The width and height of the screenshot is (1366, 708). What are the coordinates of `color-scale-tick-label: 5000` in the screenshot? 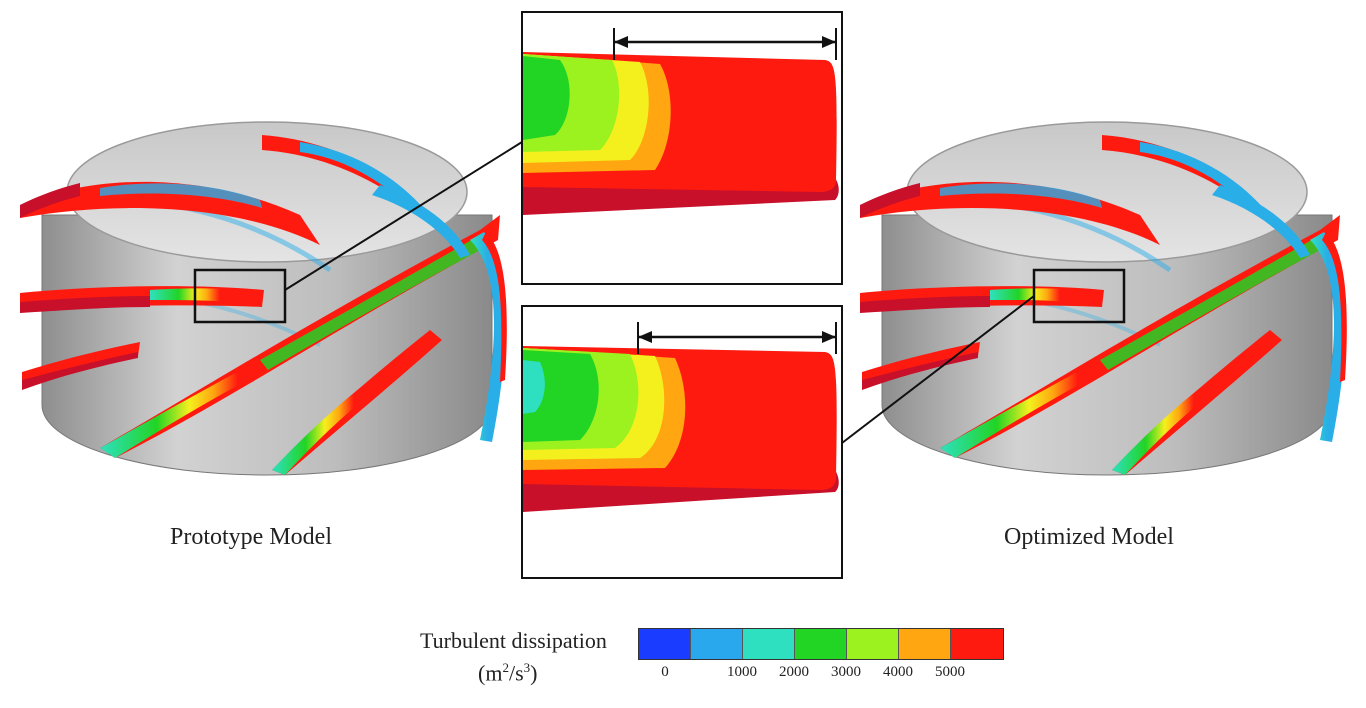 It's located at (950, 672).